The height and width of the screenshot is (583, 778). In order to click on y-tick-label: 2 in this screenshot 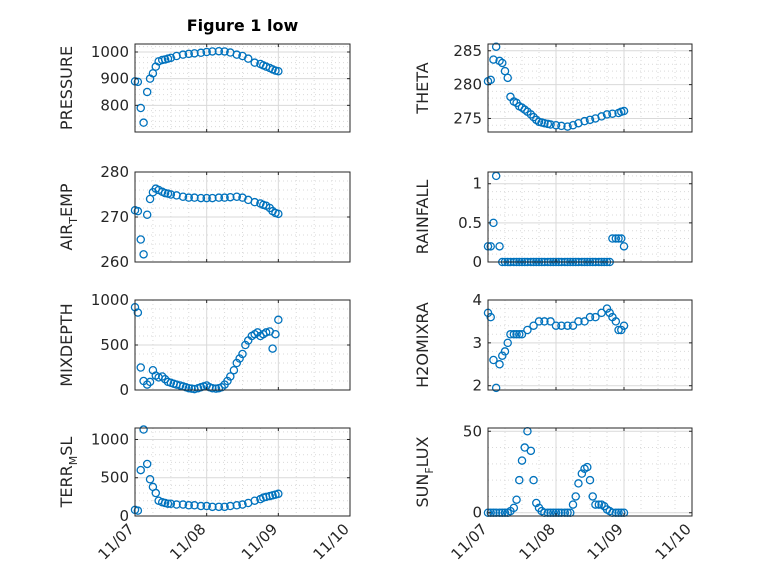, I will do `click(477, 386)`.